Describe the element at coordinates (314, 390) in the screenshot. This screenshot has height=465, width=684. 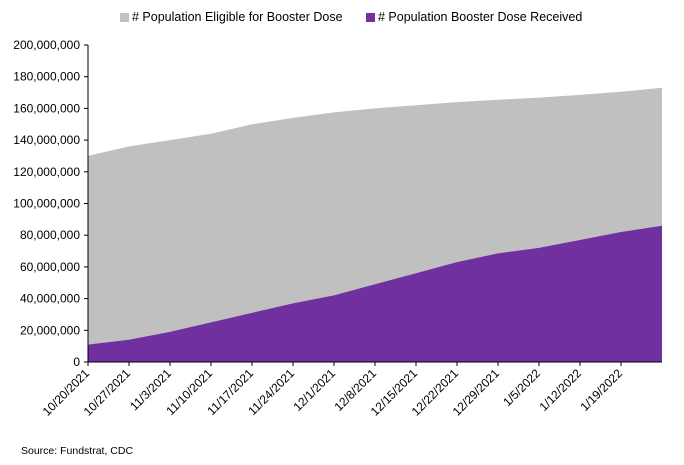
I see `x-tick-label: 12/1/2021` at that location.